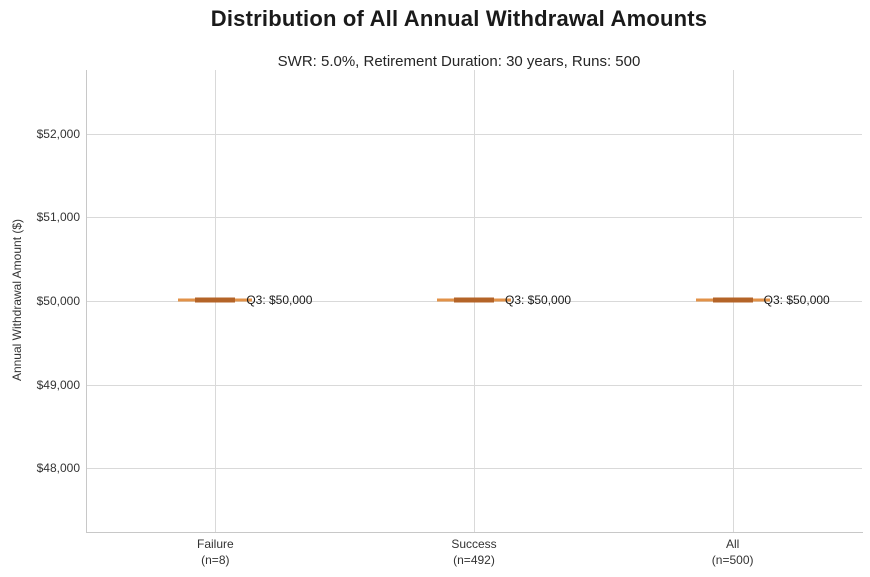  Describe the element at coordinates (474, 552) in the screenshot. I see `x-tick-label: Success (n=492)` at that location.